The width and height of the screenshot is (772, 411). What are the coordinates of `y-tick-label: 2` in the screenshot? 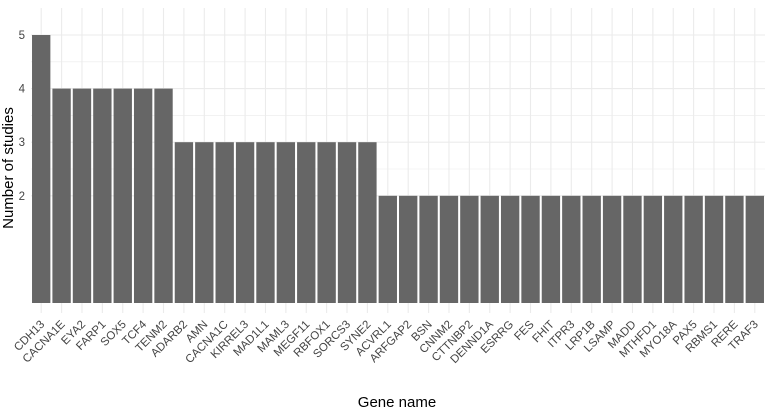 It's located at (22, 197).